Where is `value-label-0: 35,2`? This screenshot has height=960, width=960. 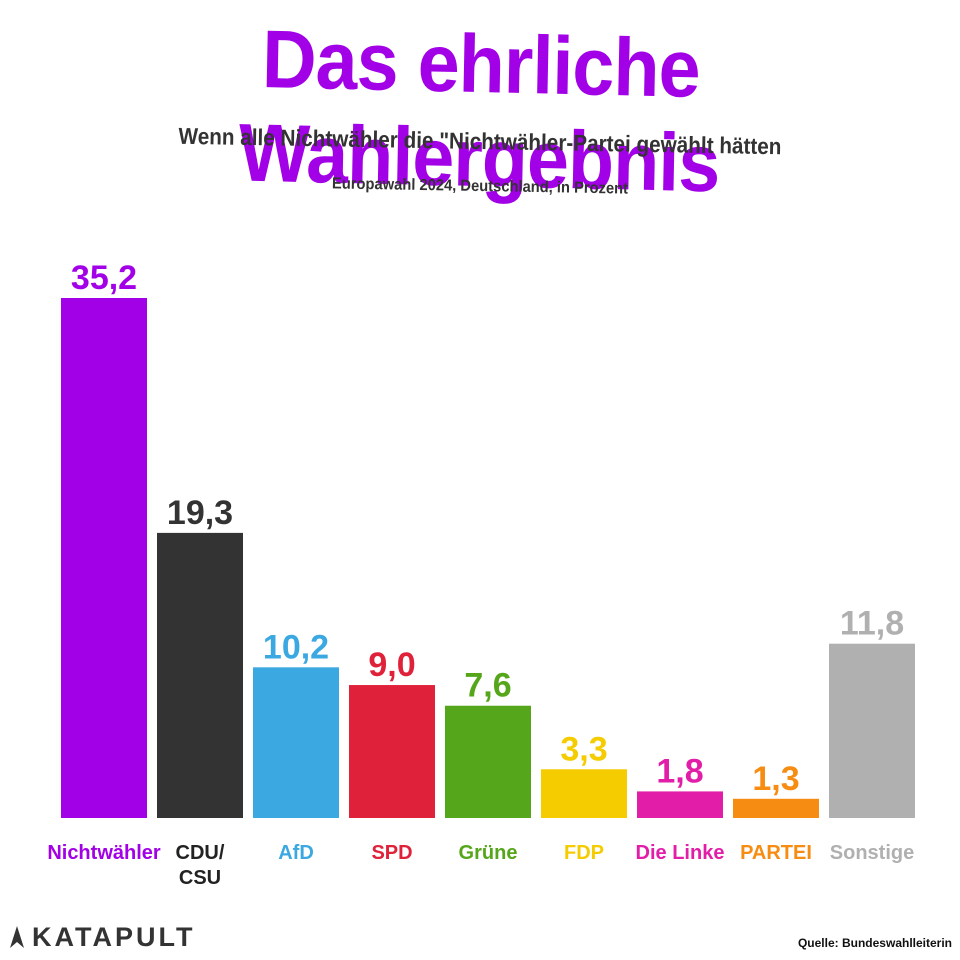
value-label-0: 35,2 is located at coordinates (104, 278).